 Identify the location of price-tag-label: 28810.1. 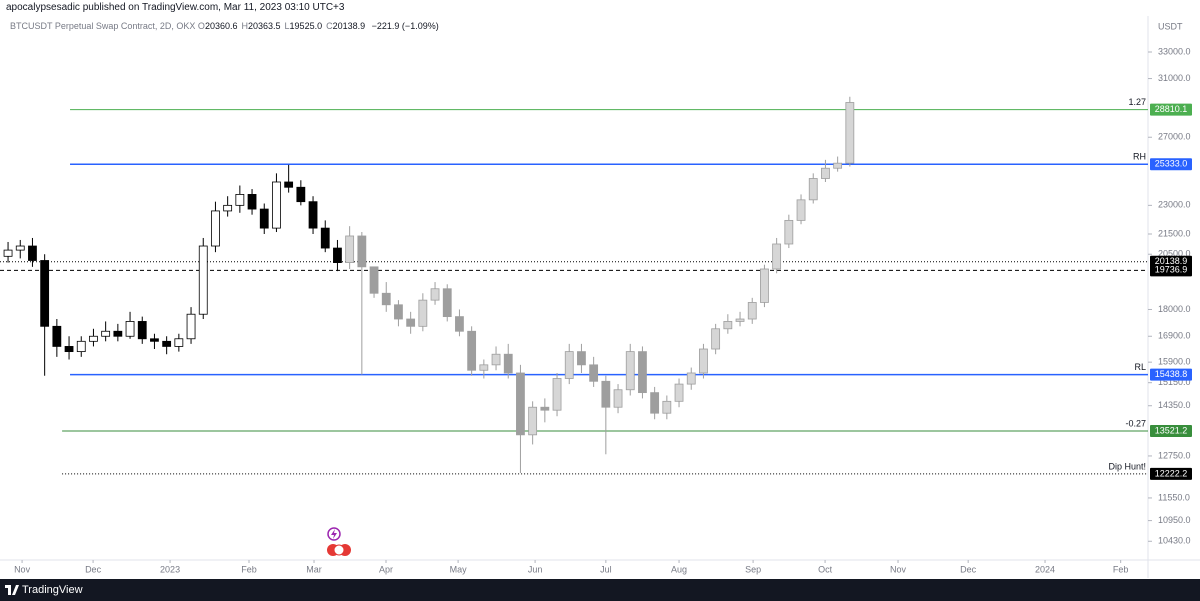
(1171, 109).